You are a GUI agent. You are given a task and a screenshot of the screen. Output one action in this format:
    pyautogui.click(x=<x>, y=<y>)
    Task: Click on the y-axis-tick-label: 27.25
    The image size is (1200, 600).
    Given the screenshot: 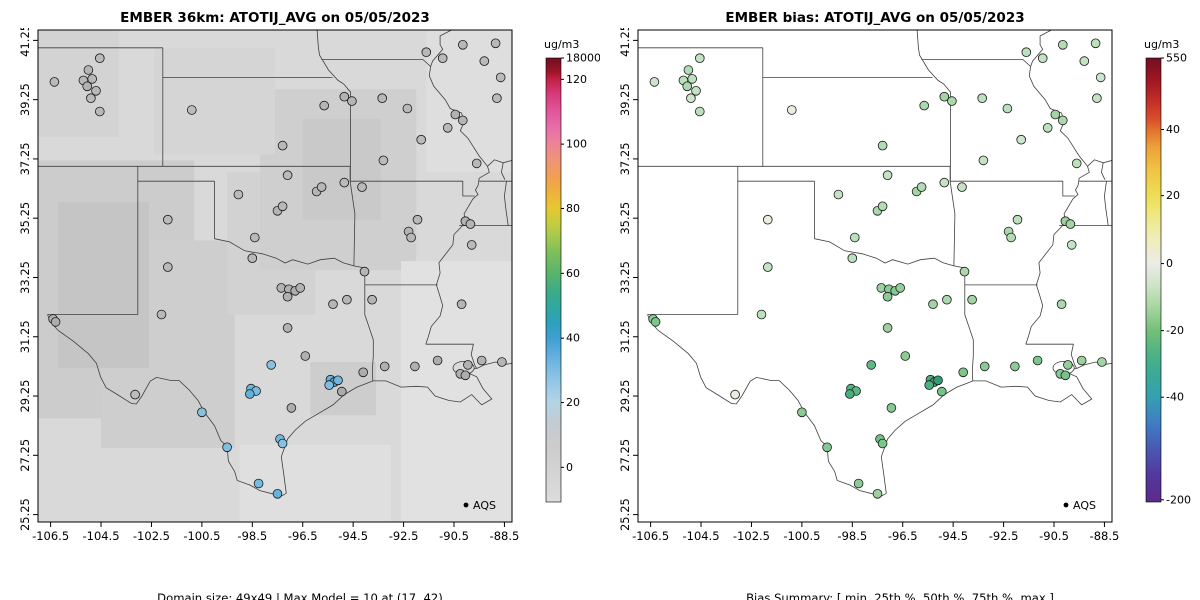 What is the action you would take?
    pyautogui.click(x=625, y=455)
    